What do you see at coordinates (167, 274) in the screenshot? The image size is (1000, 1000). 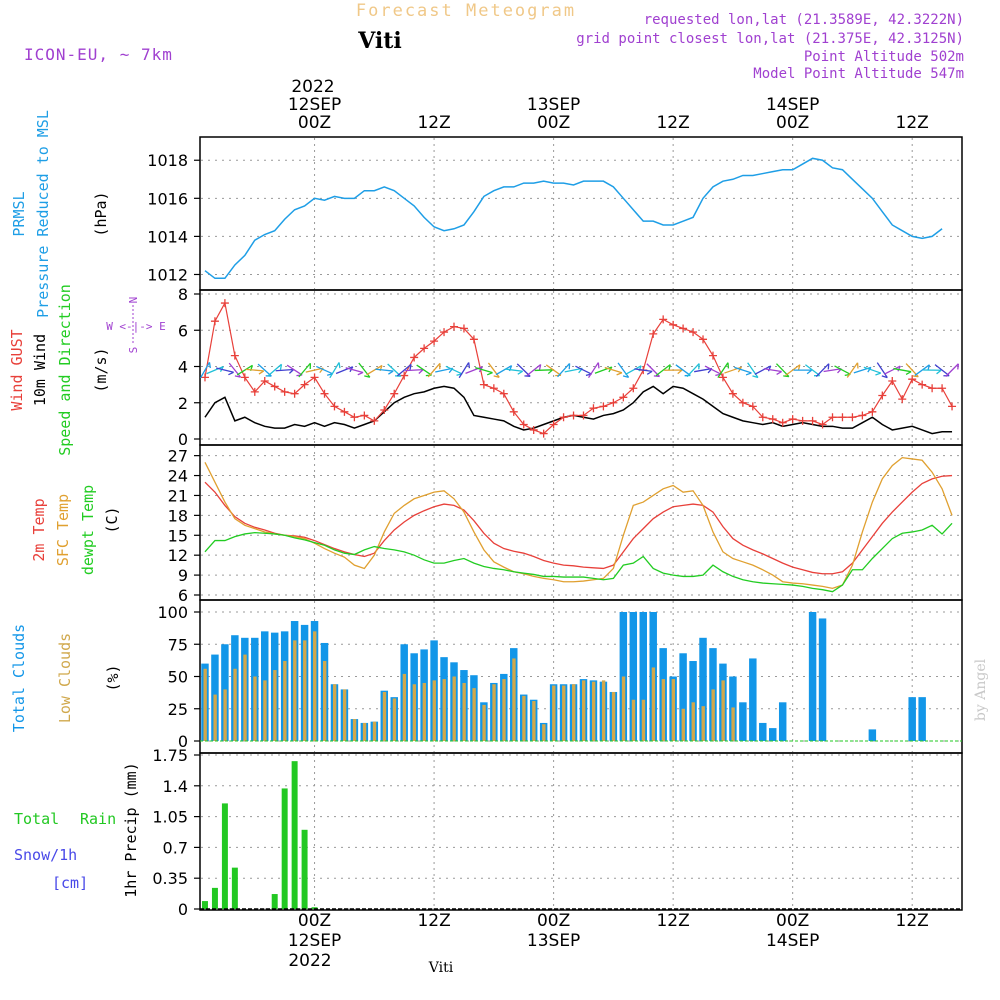 I see `y-tick-label: 1012` at bounding box center [167, 274].